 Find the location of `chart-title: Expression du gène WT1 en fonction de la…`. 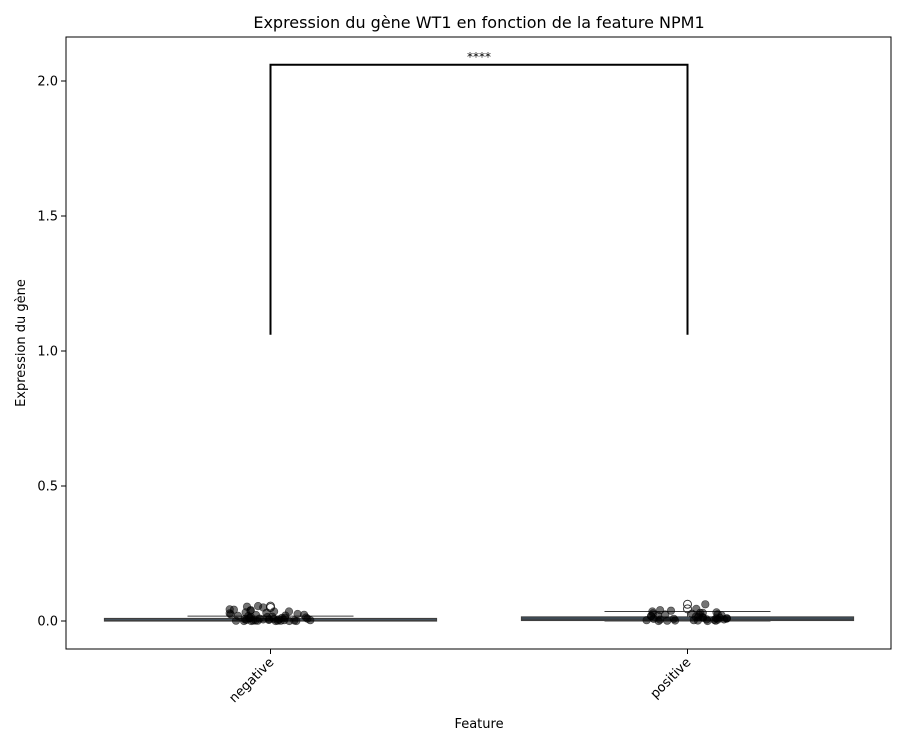

chart-title: Expression du gène WT1 en fonction de la… is located at coordinates (478, 22).